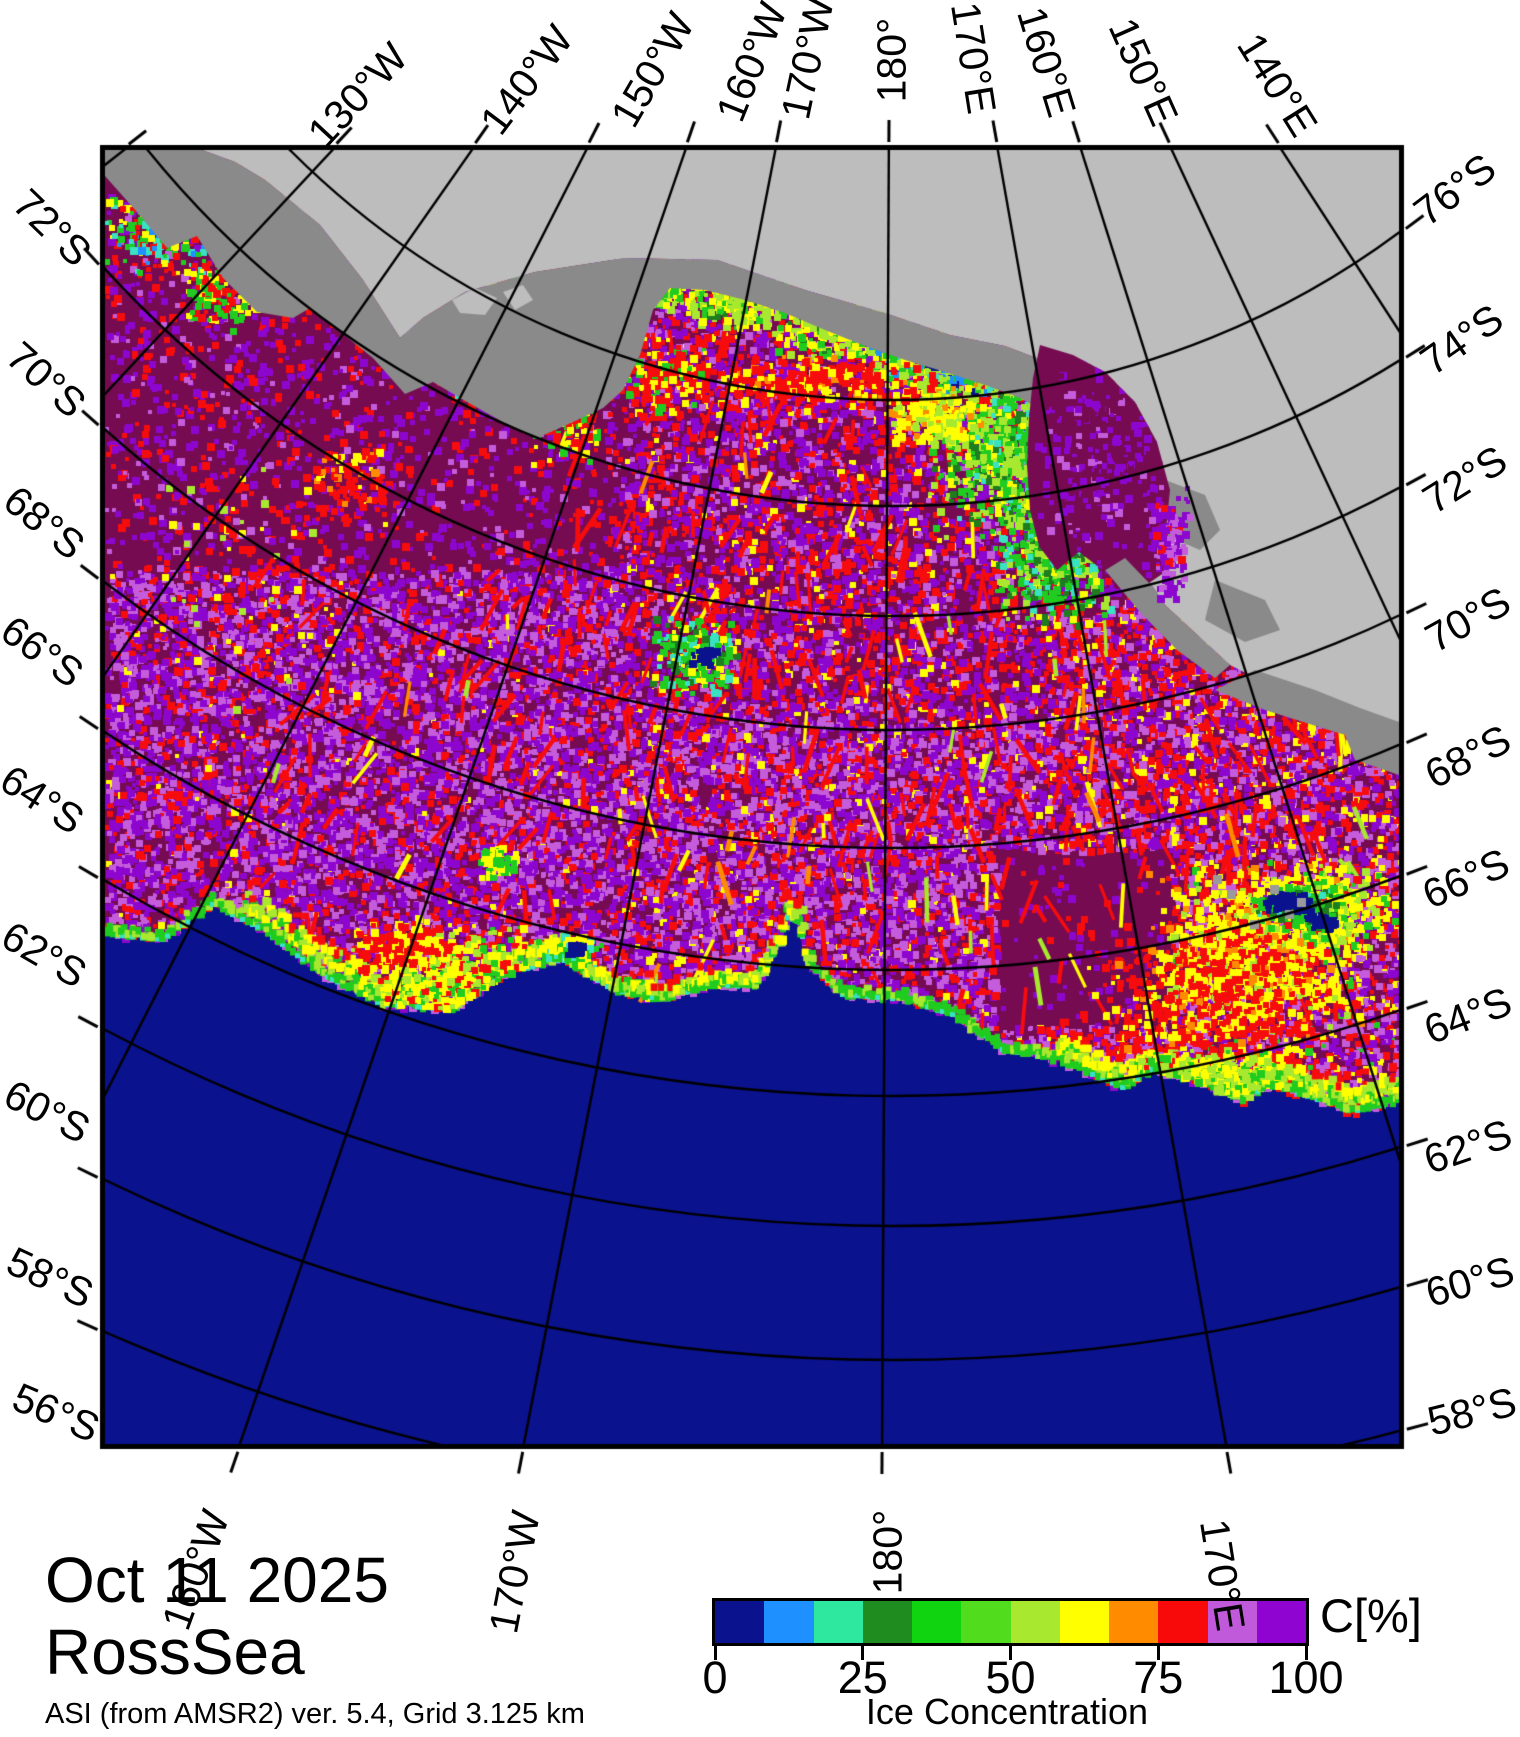 The height and width of the screenshot is (1737, 1520). I want to click on legend-tick-label: 50, so click(1010, 1677).